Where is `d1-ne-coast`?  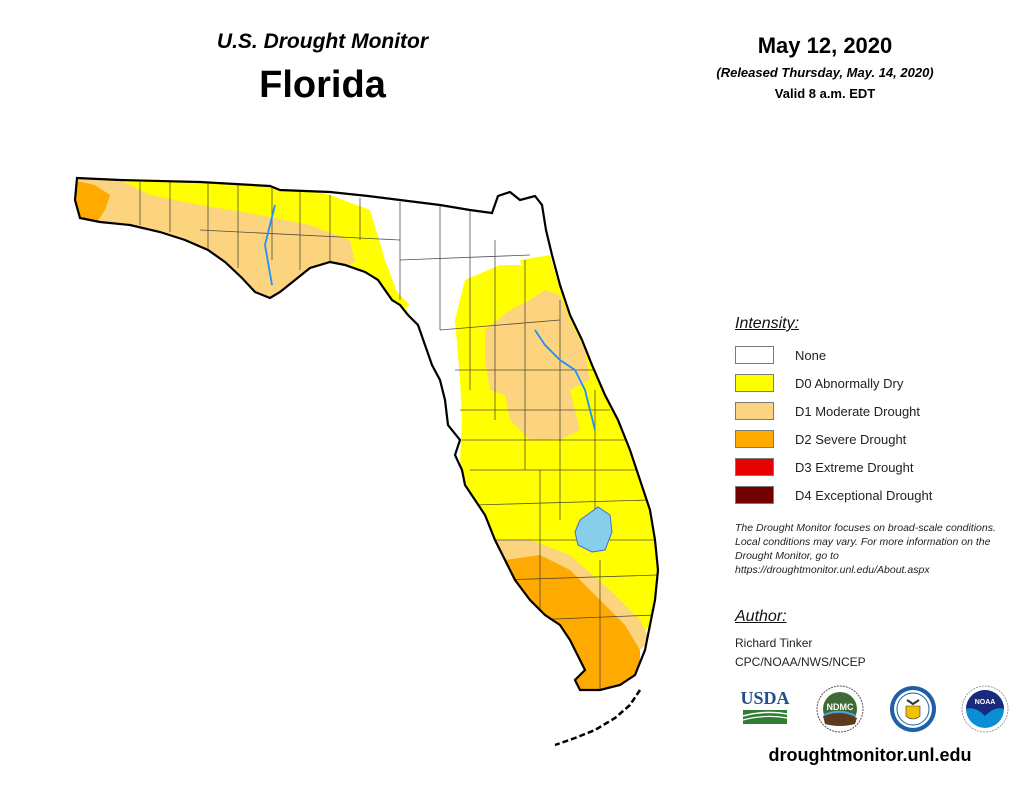 d1-ne-coast is located at coordinates (555, 322).